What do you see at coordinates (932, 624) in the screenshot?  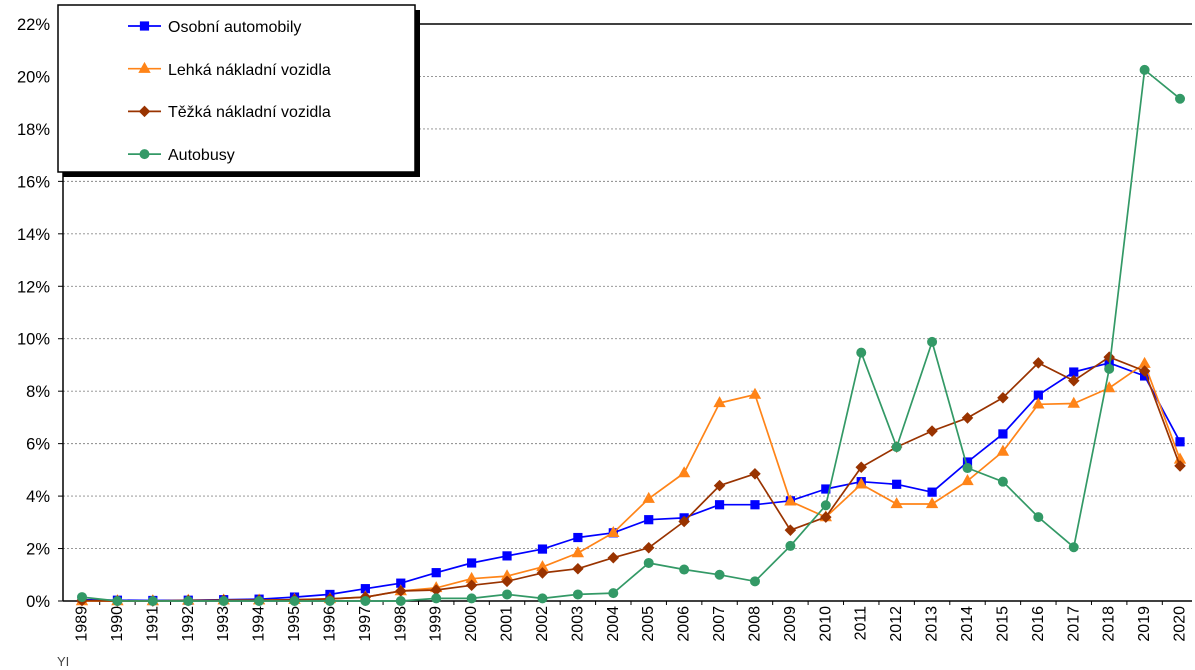 I see `x-tick-label: 2013` at bounding box center [932, 624].